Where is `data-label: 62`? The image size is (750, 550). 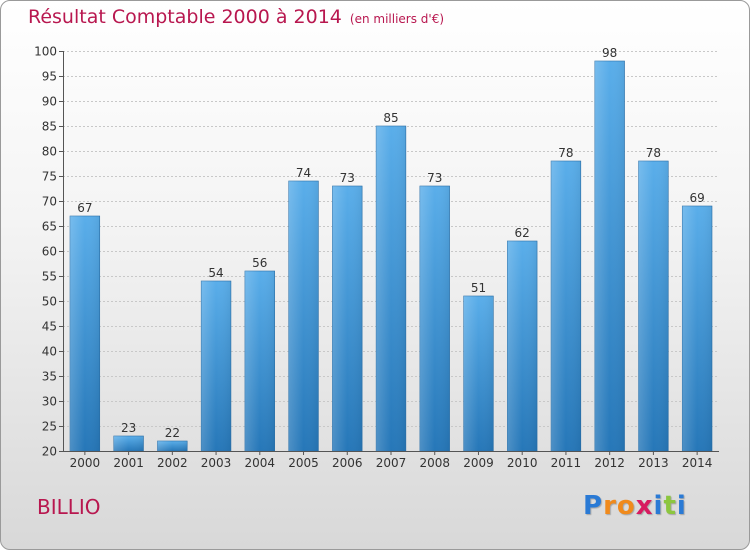
data-label: 62 is located at coordinates (522, 233).